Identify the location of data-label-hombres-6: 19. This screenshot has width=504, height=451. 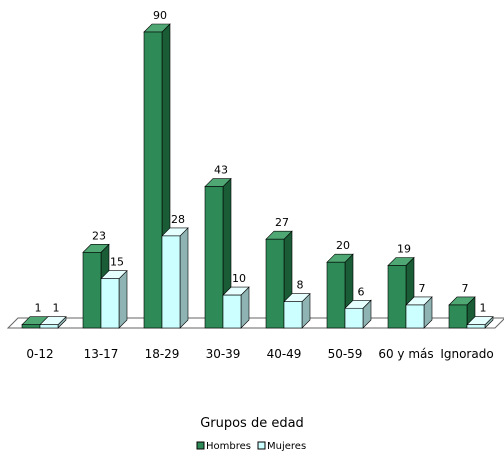
(404, 249).